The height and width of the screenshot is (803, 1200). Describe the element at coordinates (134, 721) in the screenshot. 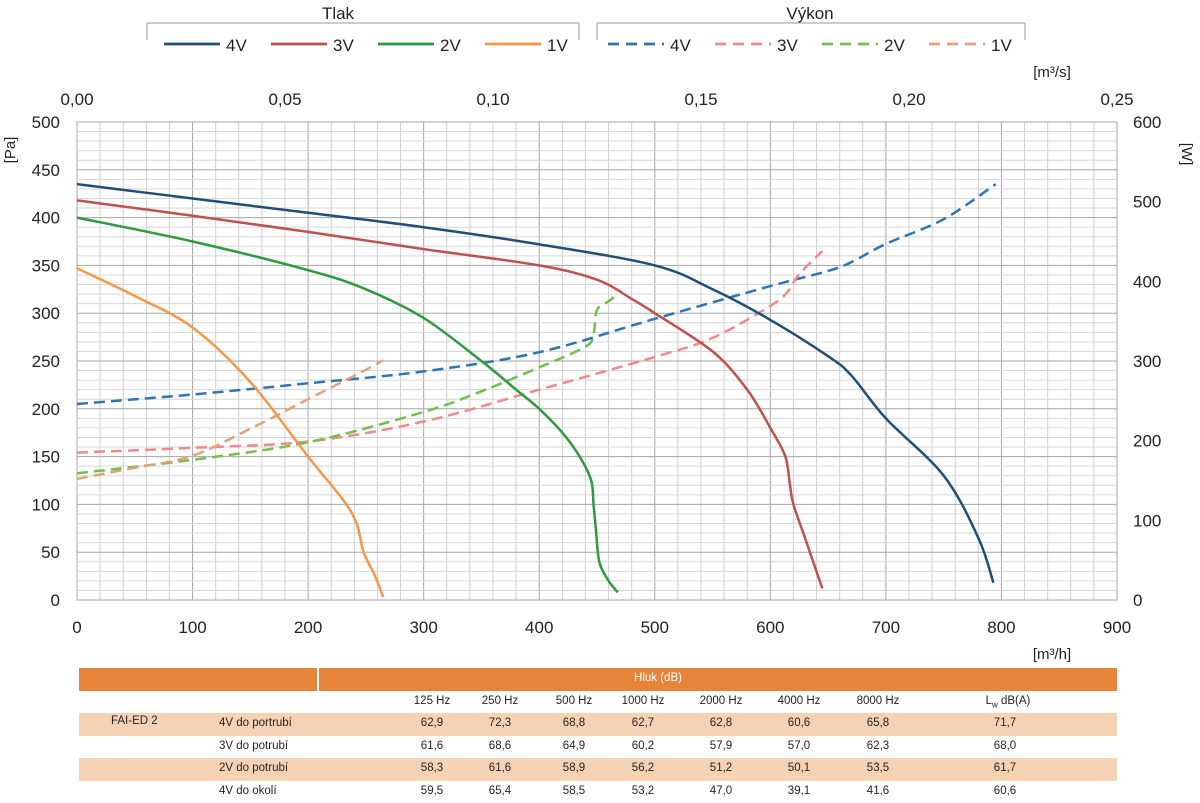

I see `model-name: FAI-ED 2` at that location.